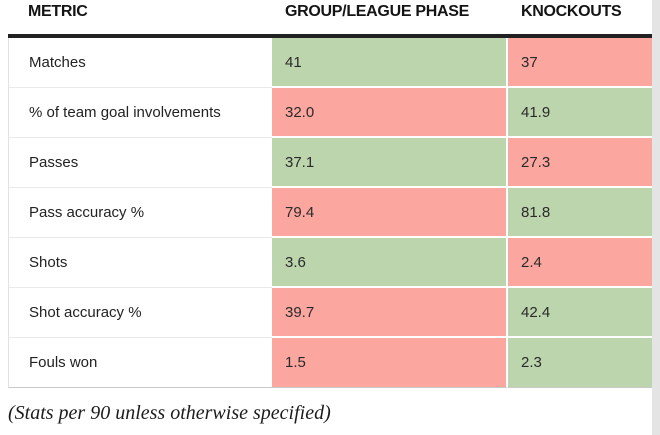  Describe the element at coordinates (140, 213) in the screenshot. I see `metric-label: Pass accuracy %` at that location.